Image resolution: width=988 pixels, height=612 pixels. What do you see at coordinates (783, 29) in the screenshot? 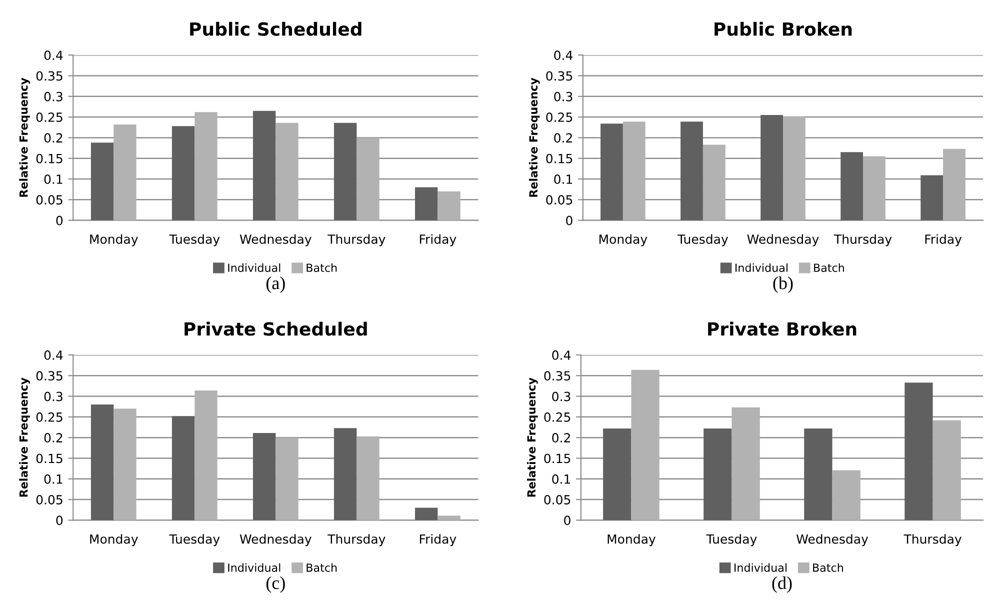
I see `chart-title: Public Broken` at bounding box center [783, 29].